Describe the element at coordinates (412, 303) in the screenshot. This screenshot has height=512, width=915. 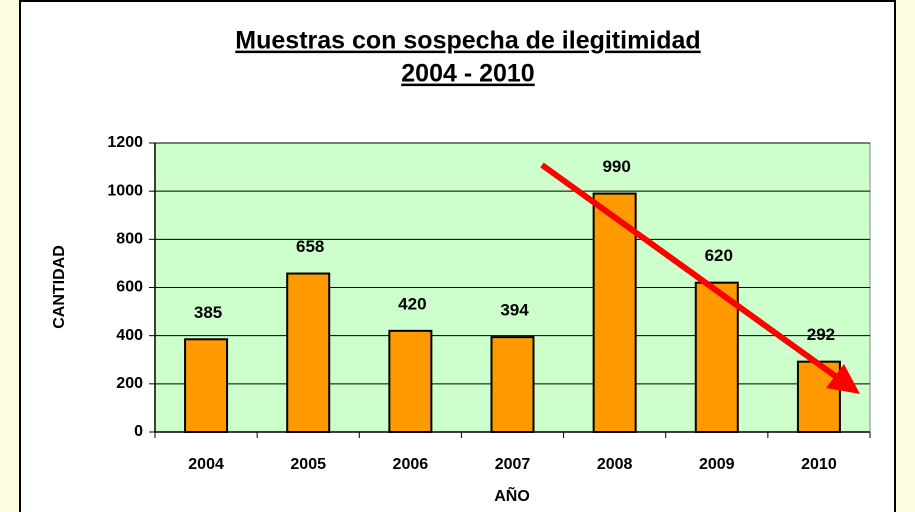
I see `data-label: 420` at that location.